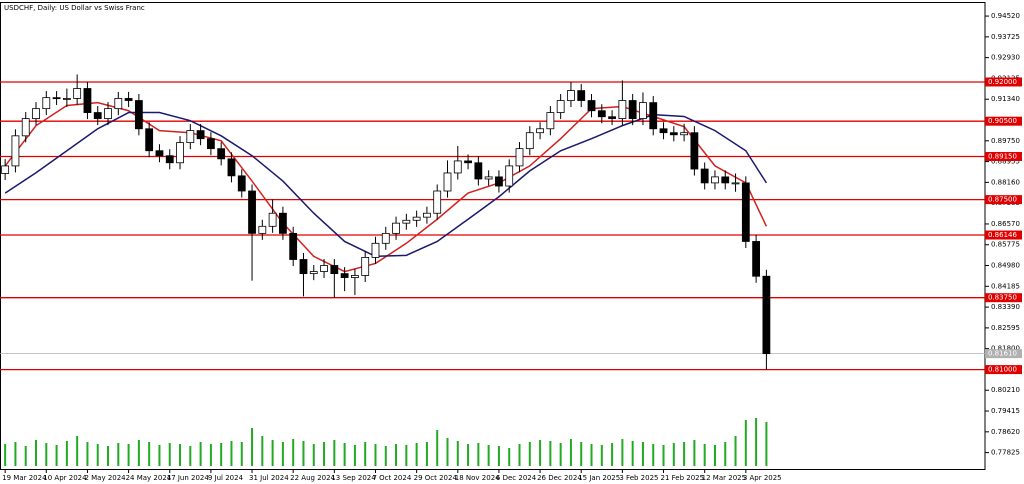 This screenshot has width=1024, height=484. I want to click on y-tick-label: 0.78620, so click(1005, 432).